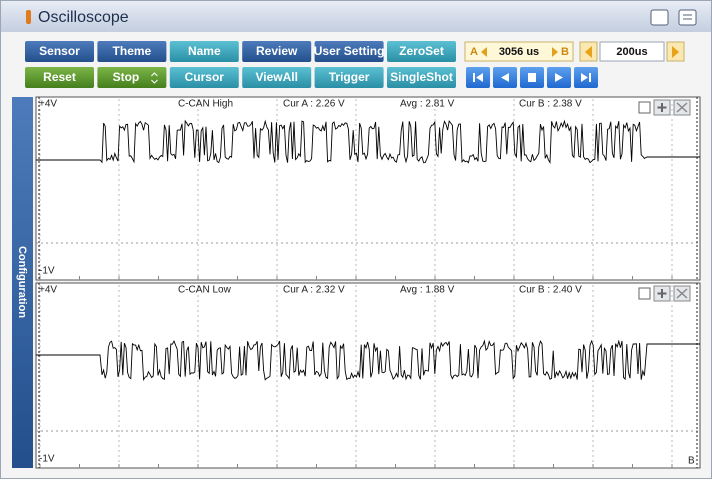 This screenshot has height=484, width=712. What do you see at coordinates (427, 290) in the screenshot?
I see `average-reading: Avg : 1.88 V` at bounding box center [427, 290].